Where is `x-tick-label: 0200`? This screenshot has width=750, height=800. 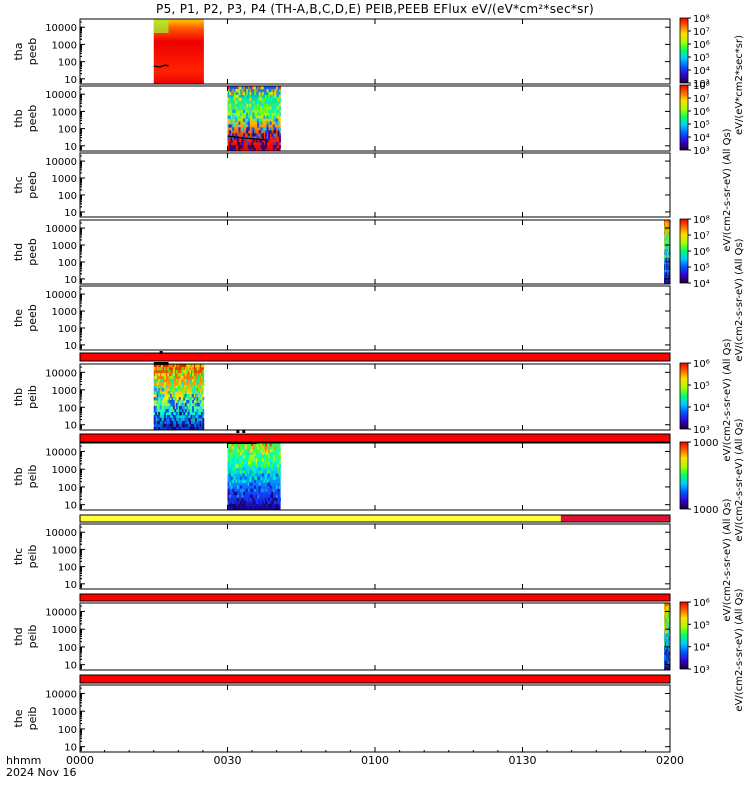
x-tick-label: 0200 is located at coordinates (670, 760).